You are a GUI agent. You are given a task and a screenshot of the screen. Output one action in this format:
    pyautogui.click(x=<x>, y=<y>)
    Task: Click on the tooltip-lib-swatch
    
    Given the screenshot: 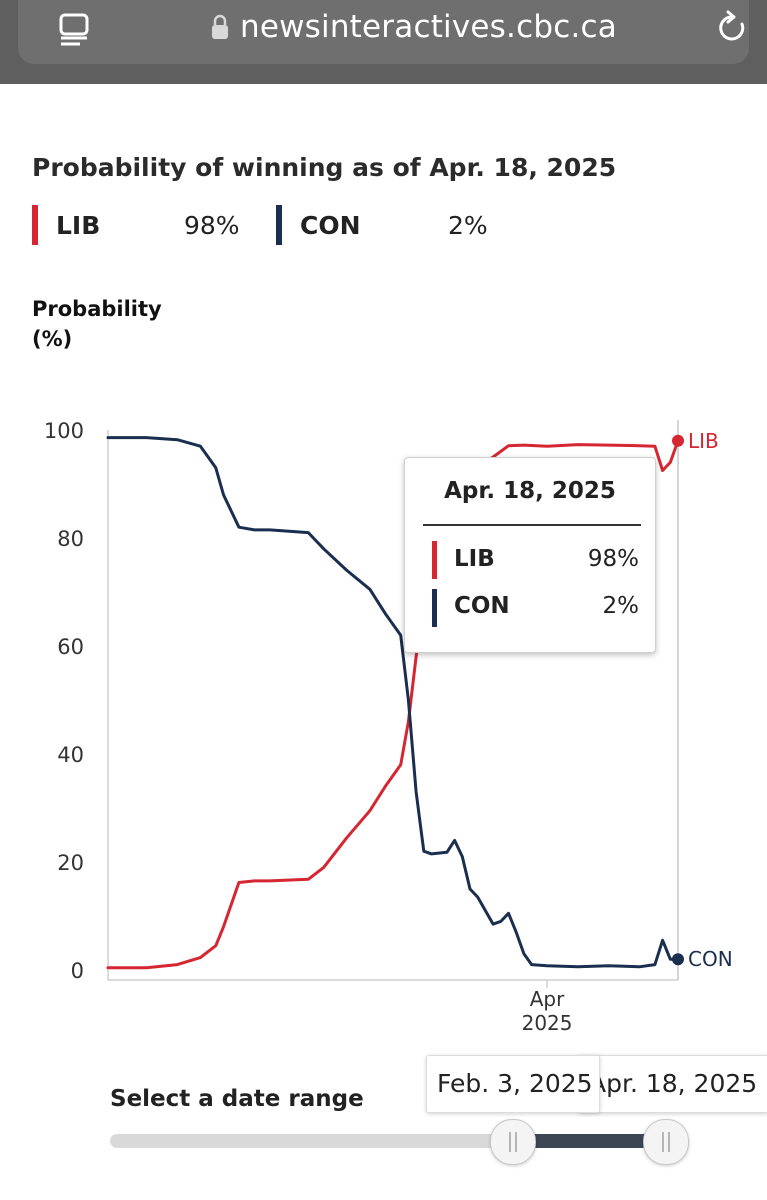 What is the action you would take?
    pyautogui.click(x=434, y=560)
    